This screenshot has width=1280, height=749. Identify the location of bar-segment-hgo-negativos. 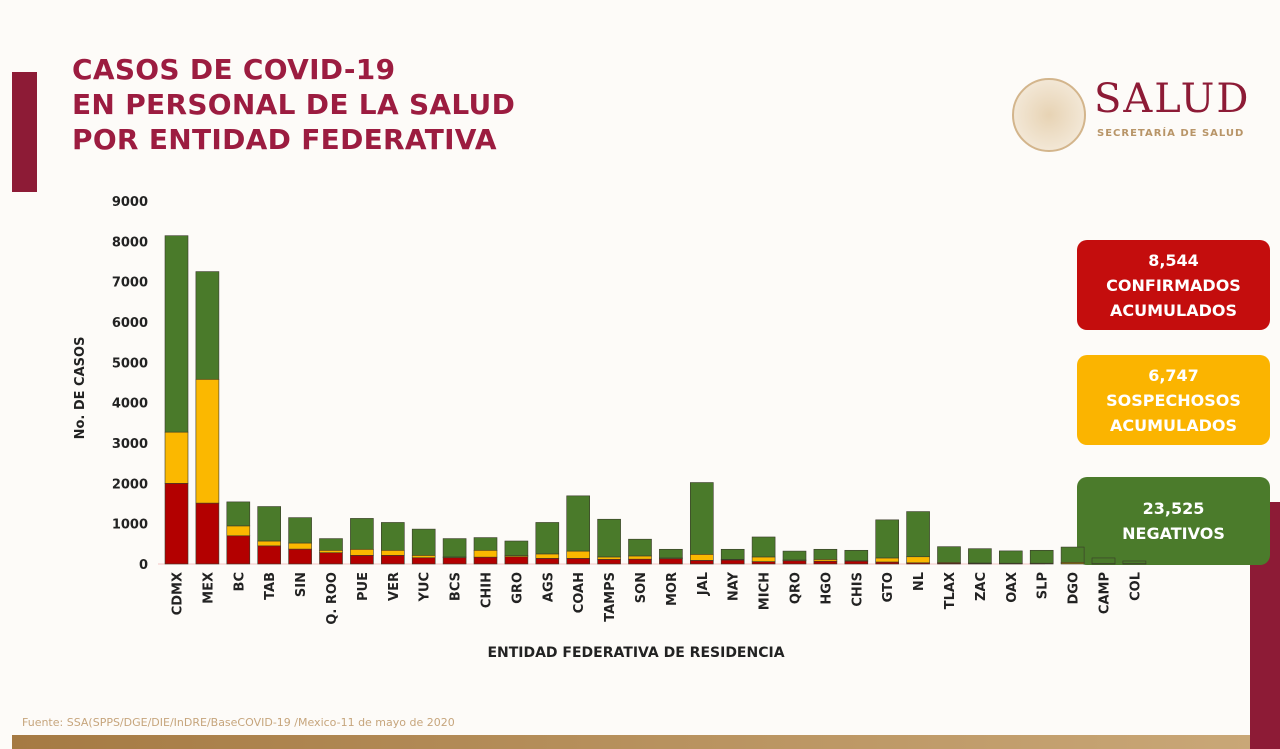
(825, 554).